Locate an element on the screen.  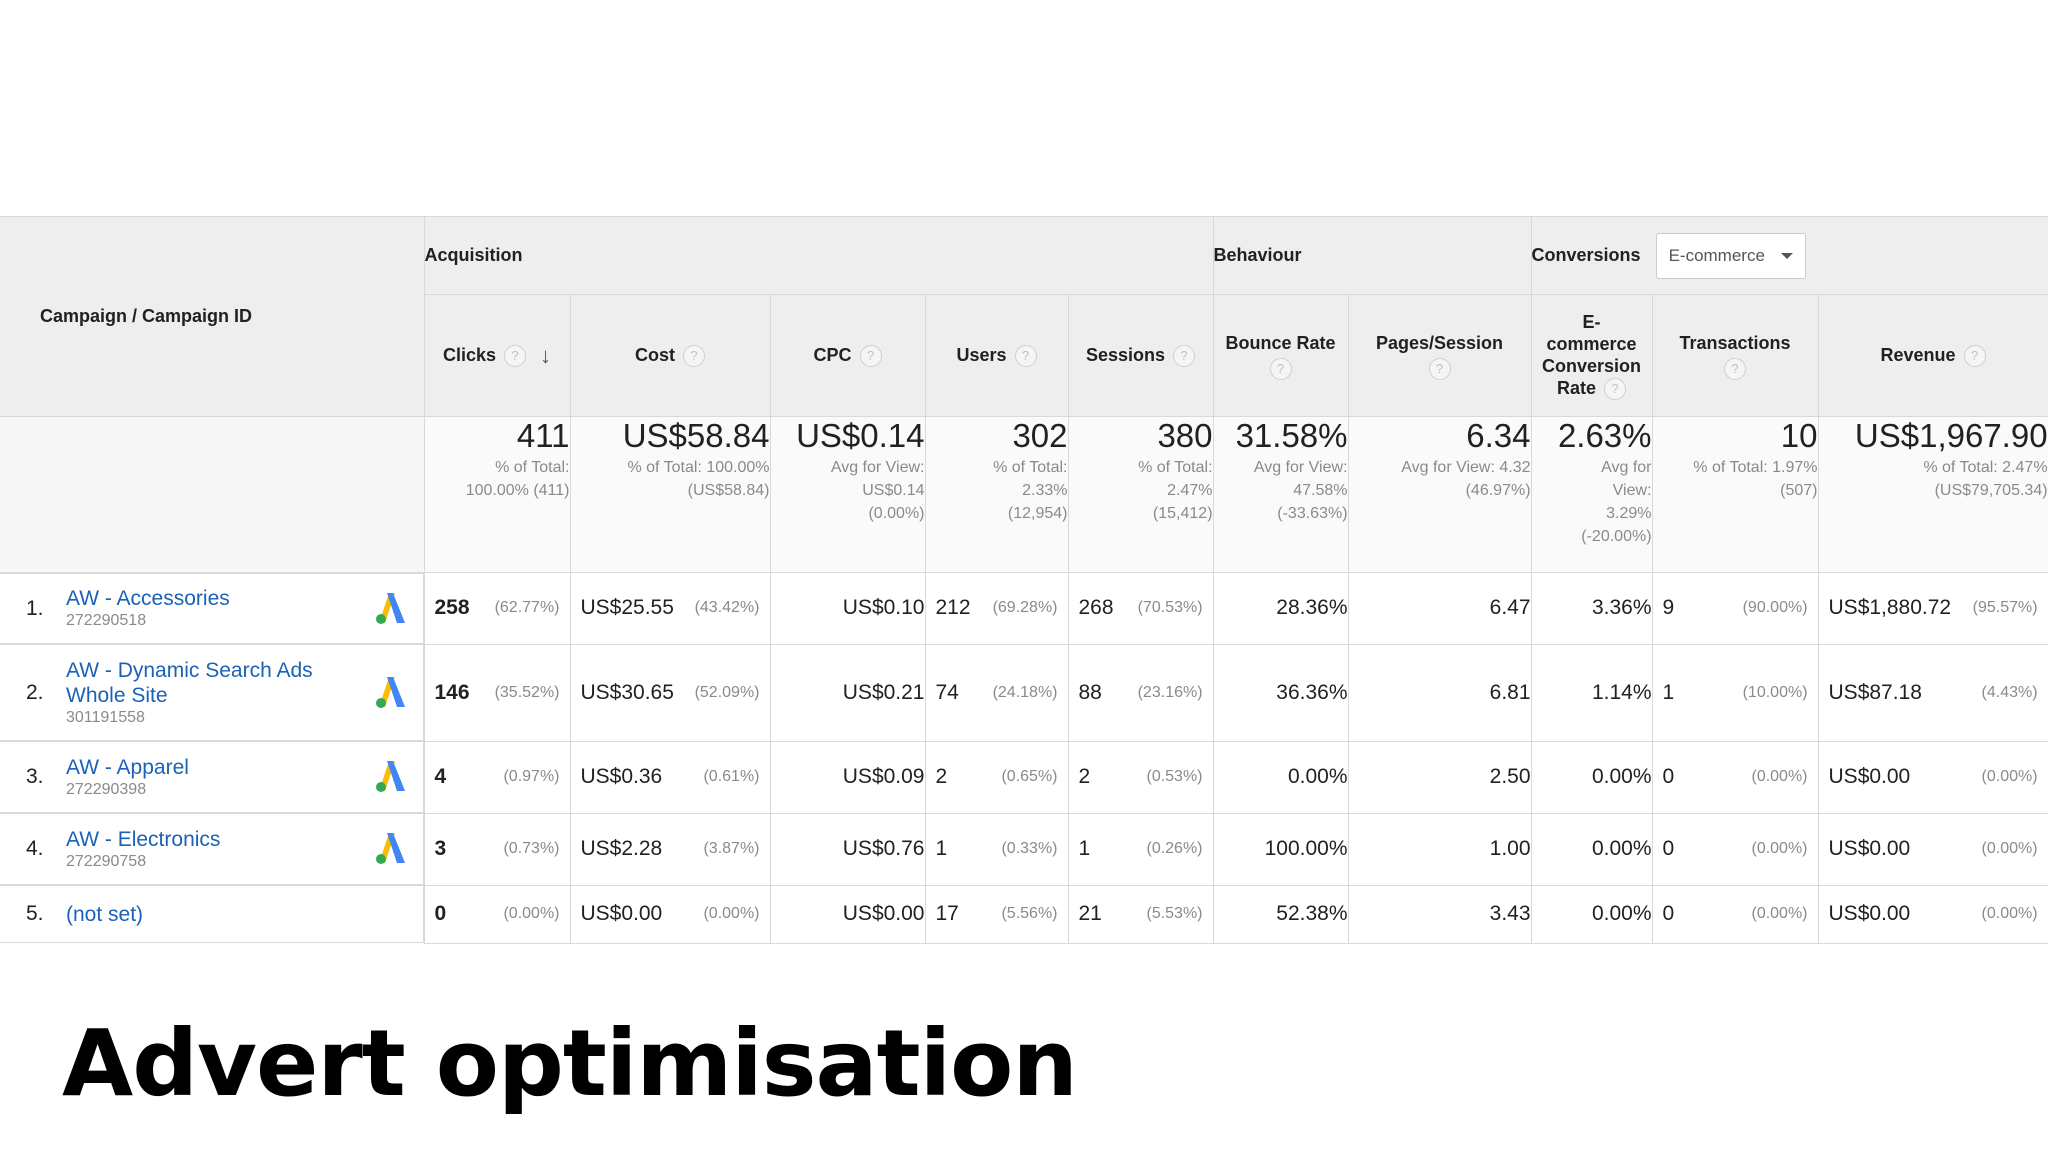
clicks-cell: 0 (0.00%) is located at coordinates (497, 914).